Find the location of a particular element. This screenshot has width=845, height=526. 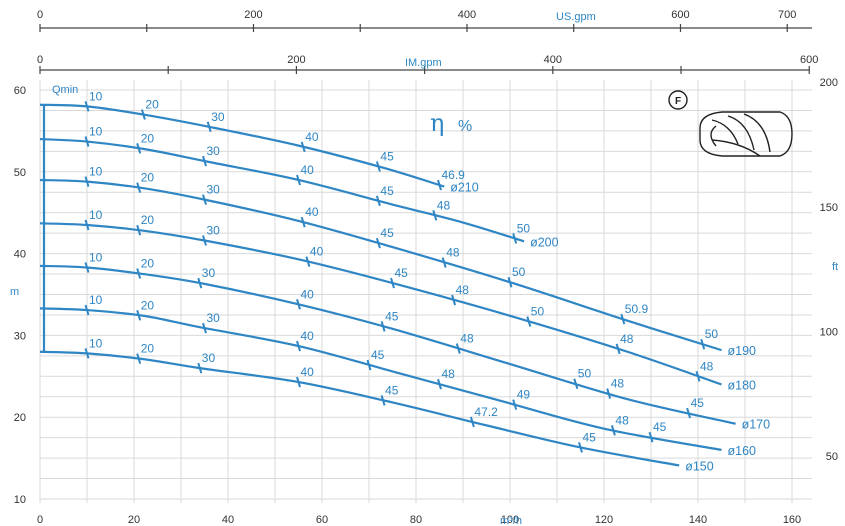

impeller-diameter-label: ø200 is located at coordinates (544, 242).